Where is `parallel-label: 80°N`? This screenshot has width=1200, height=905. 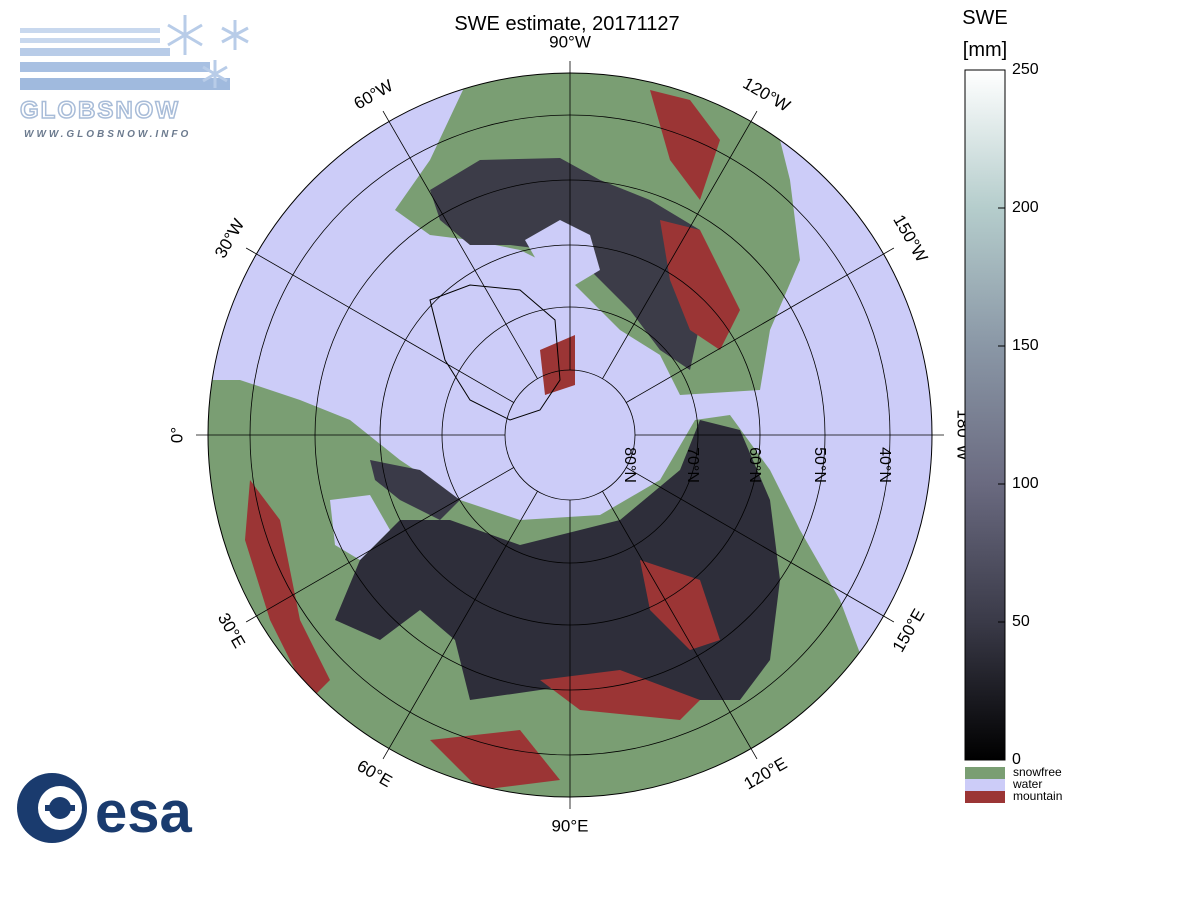 parallel-label: 80°N is located at coordinates (629, 465).